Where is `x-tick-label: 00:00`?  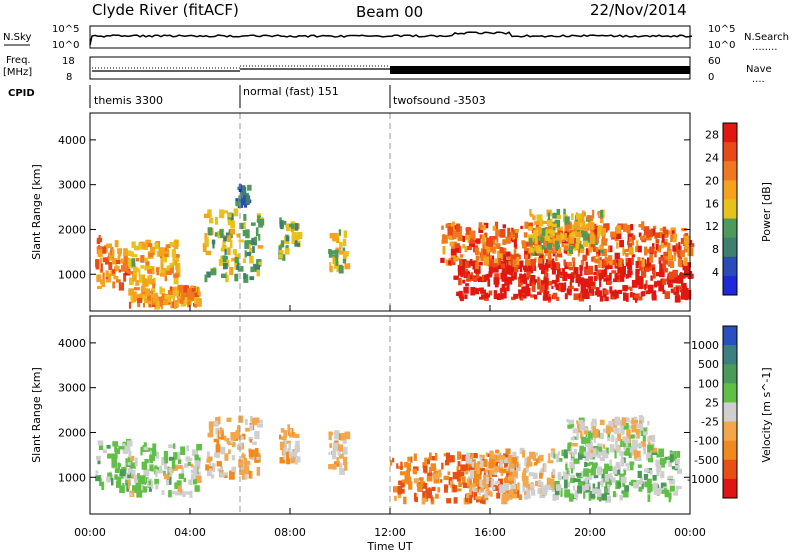
x-tick-label: 00:00 is located at coordinates (690, 532).